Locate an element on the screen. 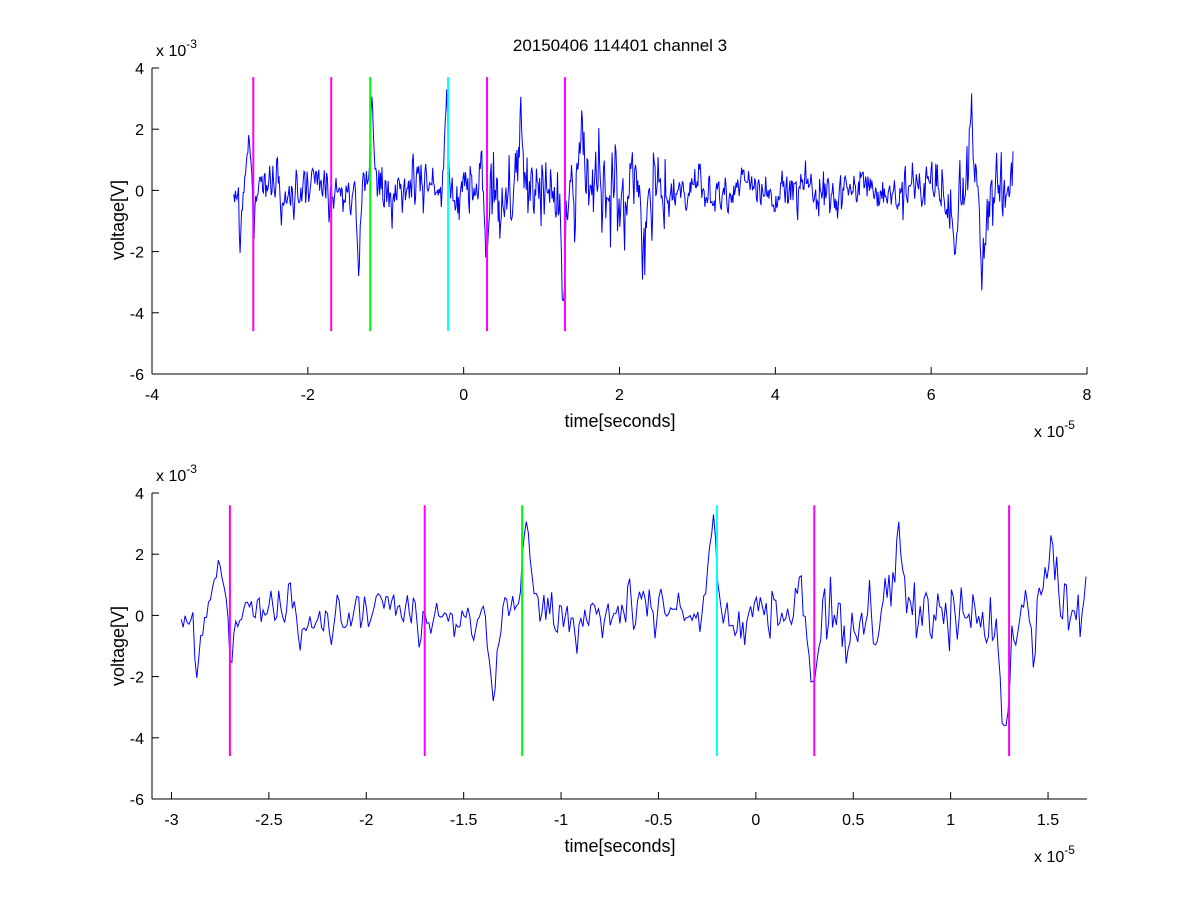 The image size is (1200, 900). top-plot-x-tick-label: 6 is located at coordinates (931, 395).